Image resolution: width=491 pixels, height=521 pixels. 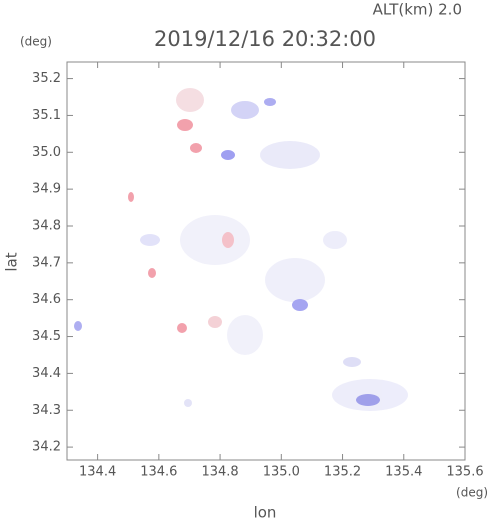 What do you see at coordinates (265, 512) in the screenshot?
I see `x-axis-label: lon` at bounding box center [265, 512].